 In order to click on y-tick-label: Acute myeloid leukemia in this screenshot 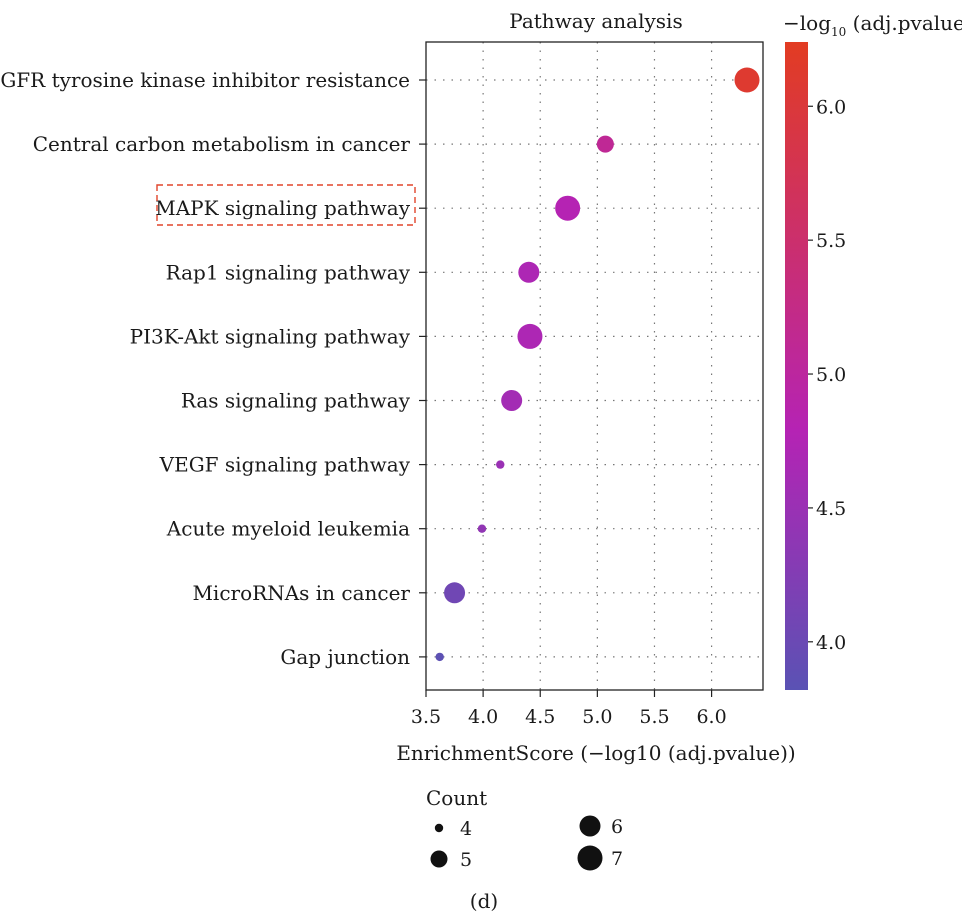, I will do `click(288, 529)`.